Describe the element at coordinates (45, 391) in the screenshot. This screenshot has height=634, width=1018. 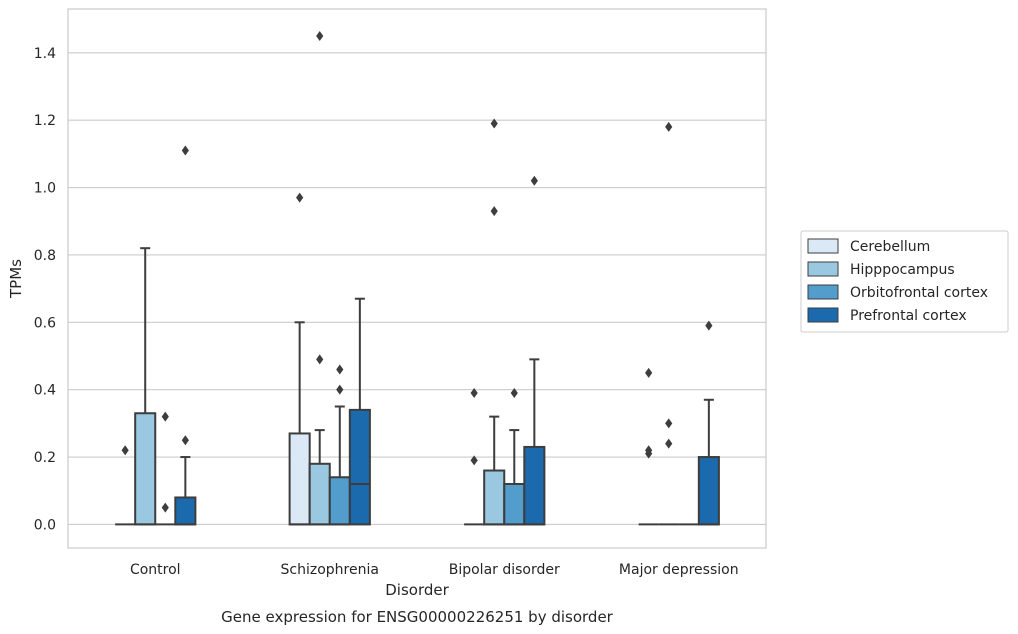
I see `y-tick-label: 0.4` at that location.